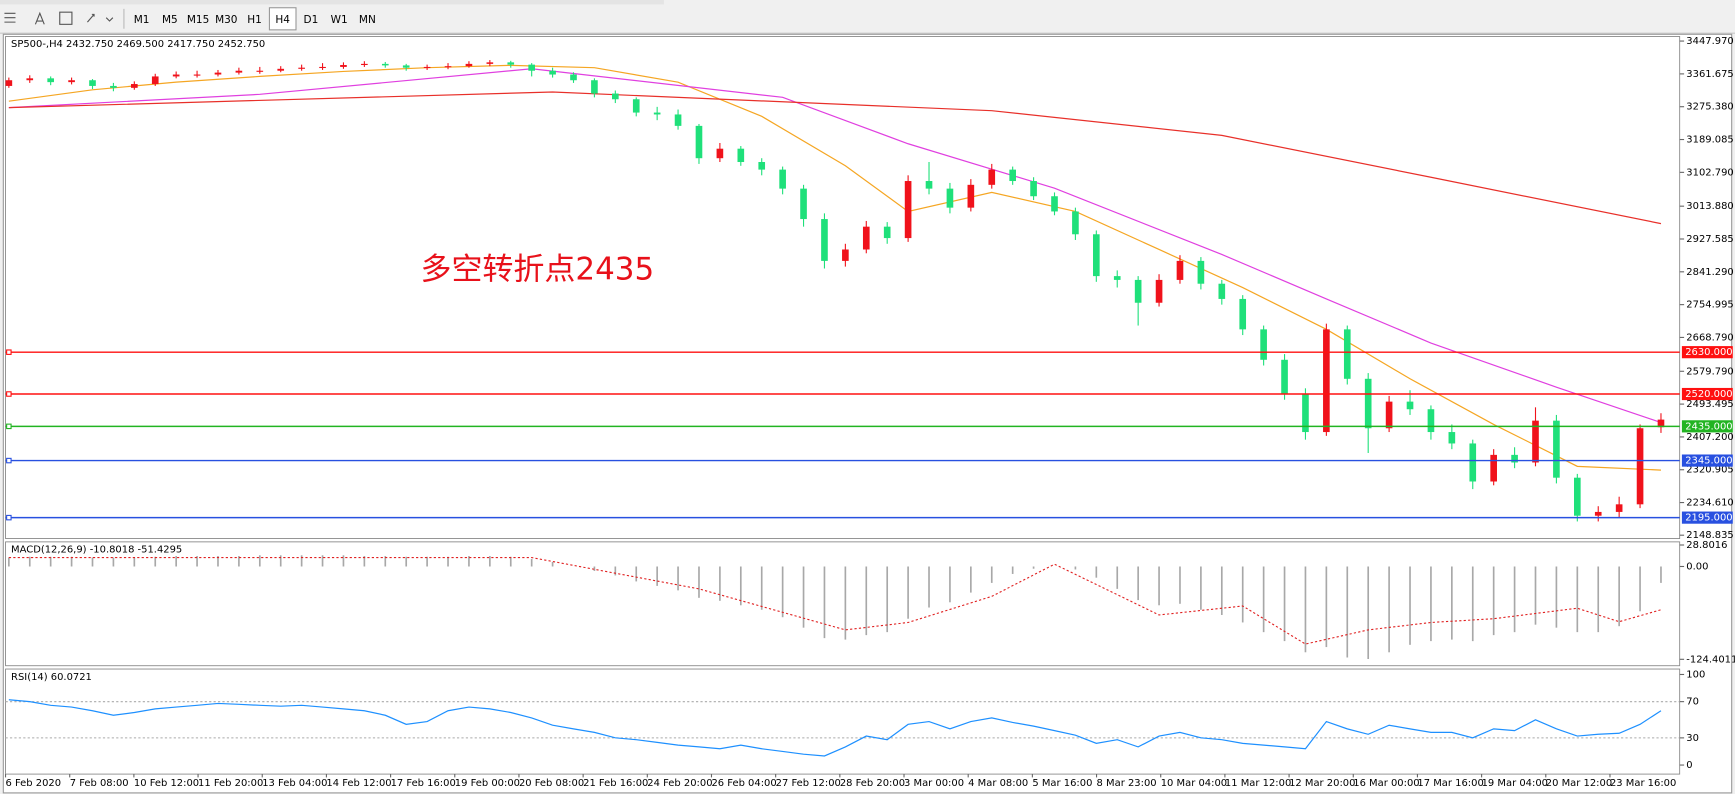 The height and width of the screenshot is (794, 1735). I want to click on y-tick-label: 2407.200, so click(1709, 437).